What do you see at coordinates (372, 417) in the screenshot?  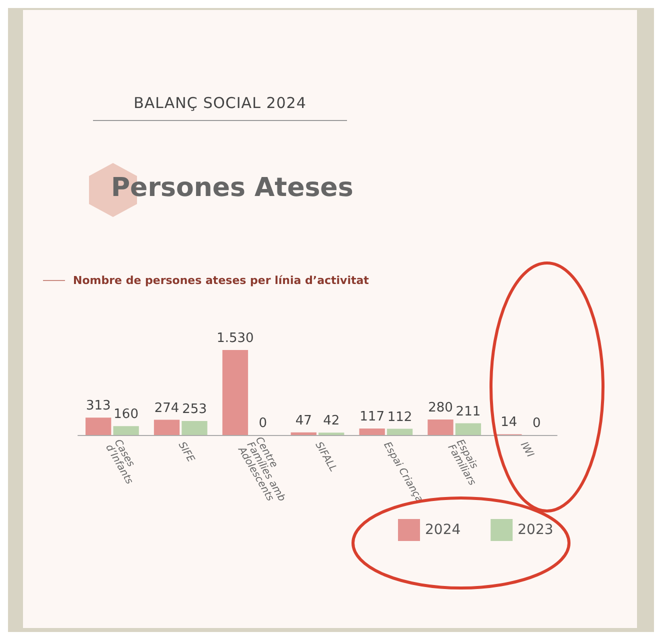 I see `data-label: 117` at bounding box center [372, 417].